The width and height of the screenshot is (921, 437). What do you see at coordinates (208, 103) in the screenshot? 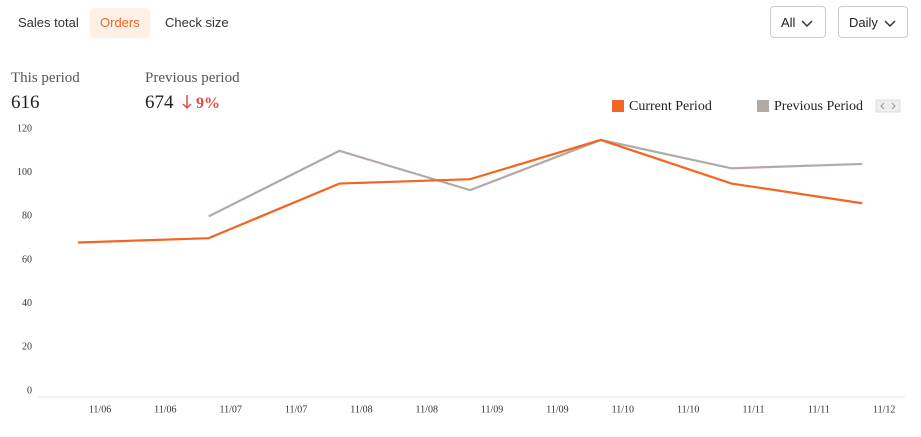
I see `change-value: 9%` at bounding box center [208, 103].